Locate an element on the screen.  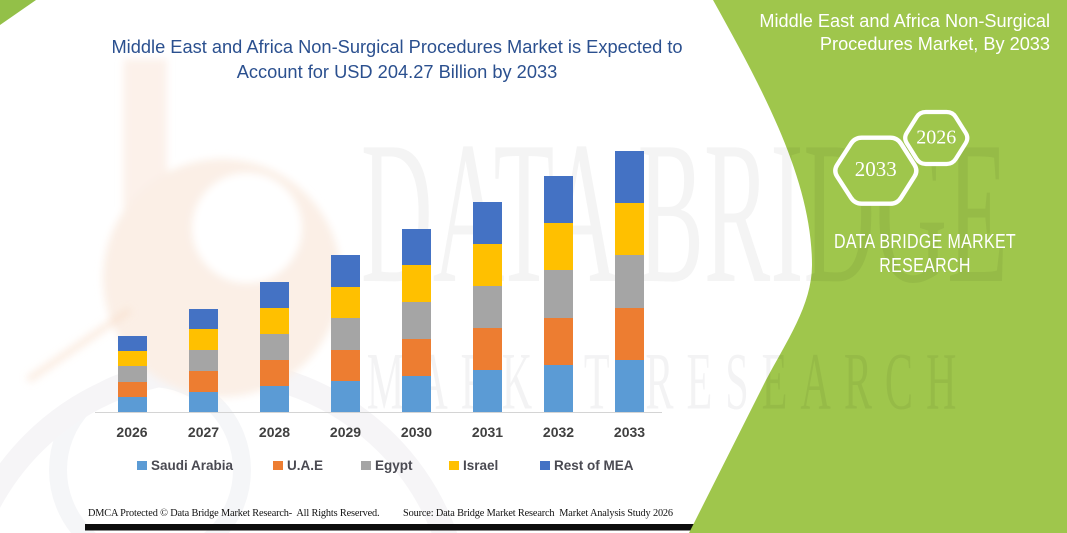
svg-text: 2033 is located at coordinates (876, 169).